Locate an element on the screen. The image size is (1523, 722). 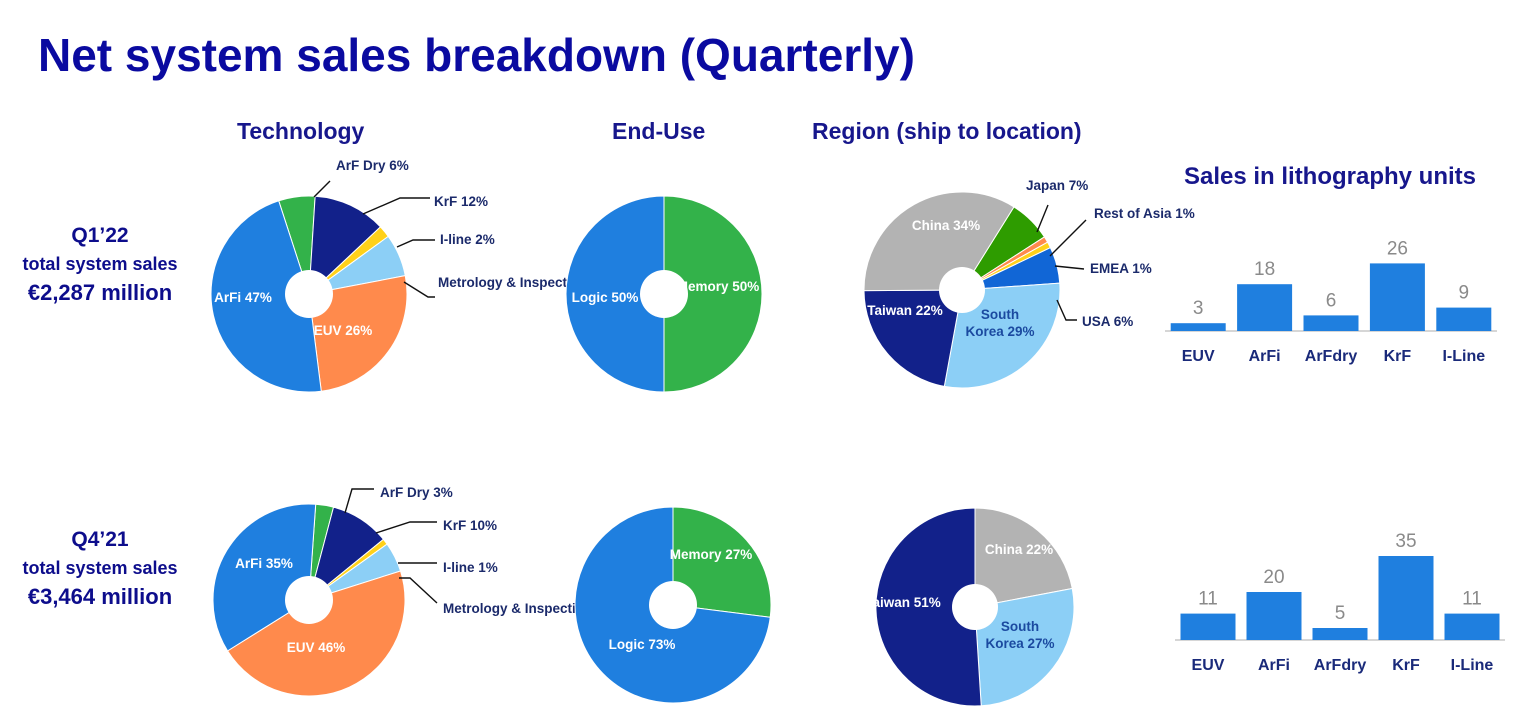
end-use-title: End-Use is located at coordinates (659, 131).